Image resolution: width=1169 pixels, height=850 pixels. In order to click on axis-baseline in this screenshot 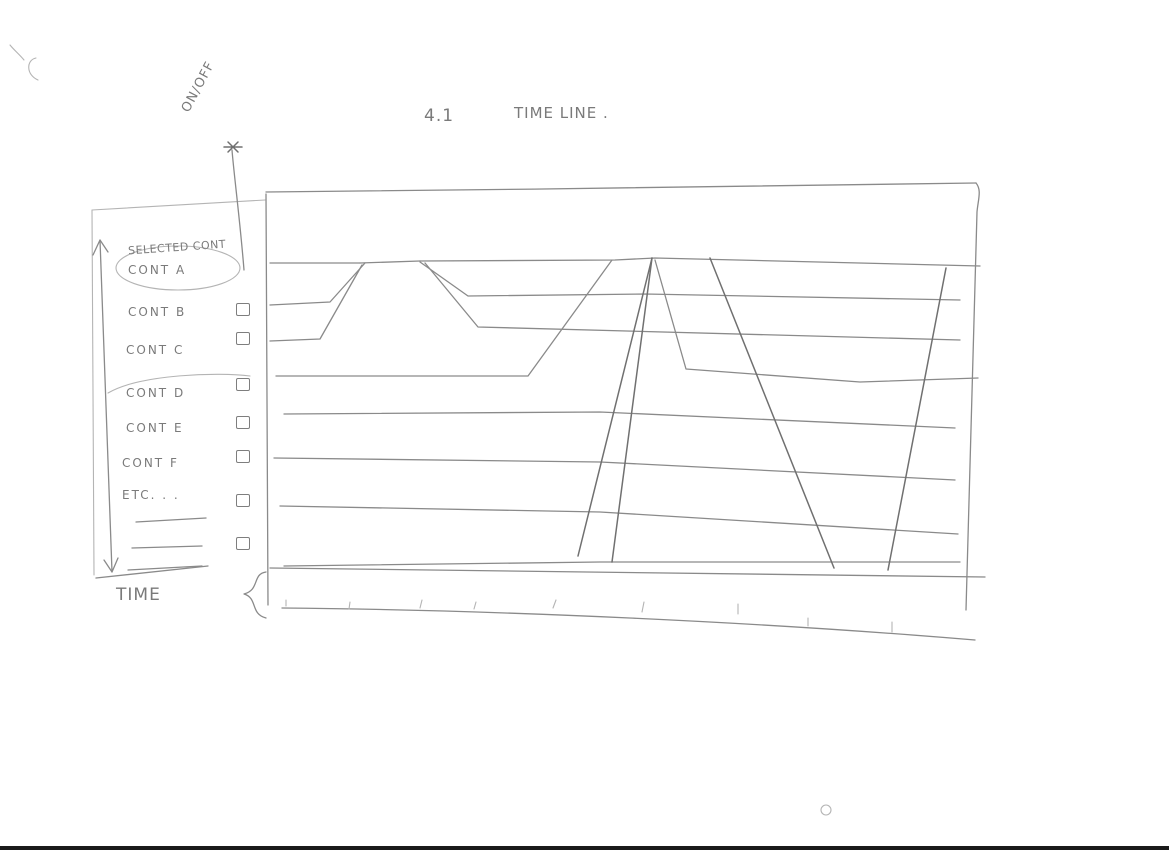, I will do `click(628, 624)`.